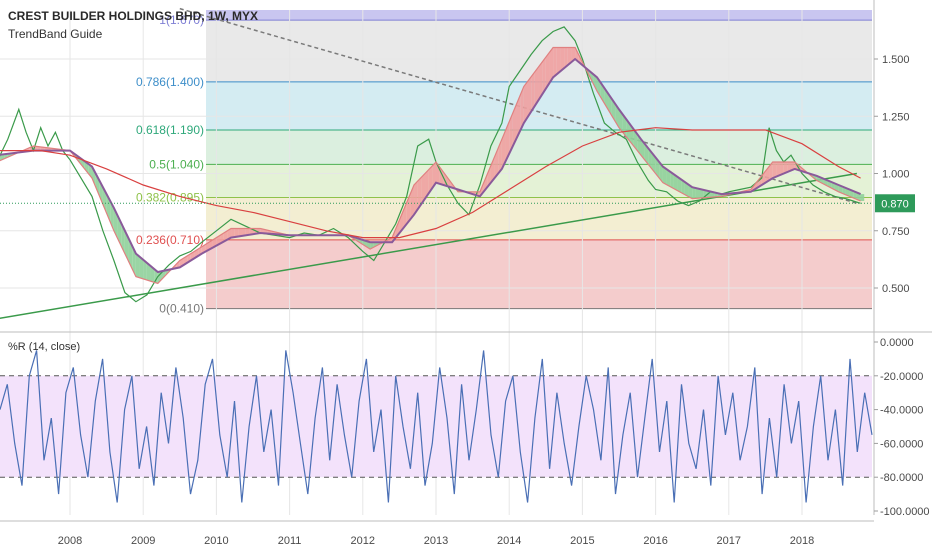  I want to click on y-tick-label: 1.500, so click(896, 60).